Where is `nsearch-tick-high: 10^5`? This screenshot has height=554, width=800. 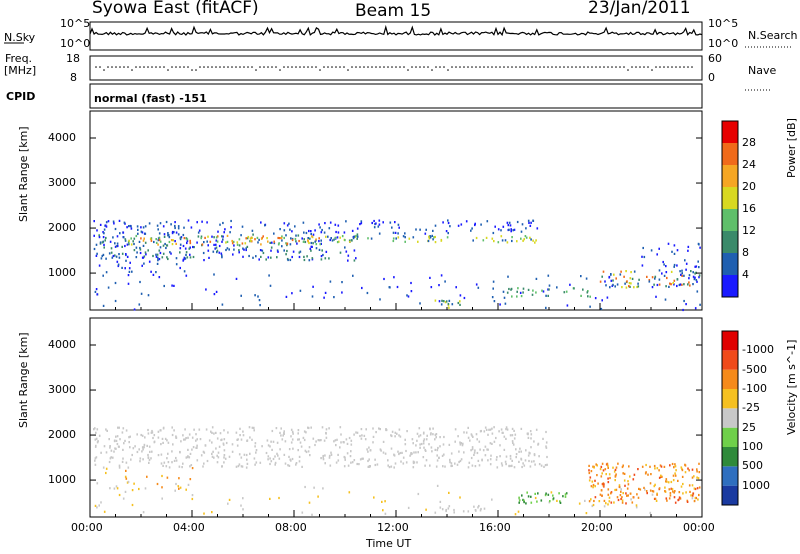
nsearch-tick-high: 10^5 is located at coordinates (723, 23).